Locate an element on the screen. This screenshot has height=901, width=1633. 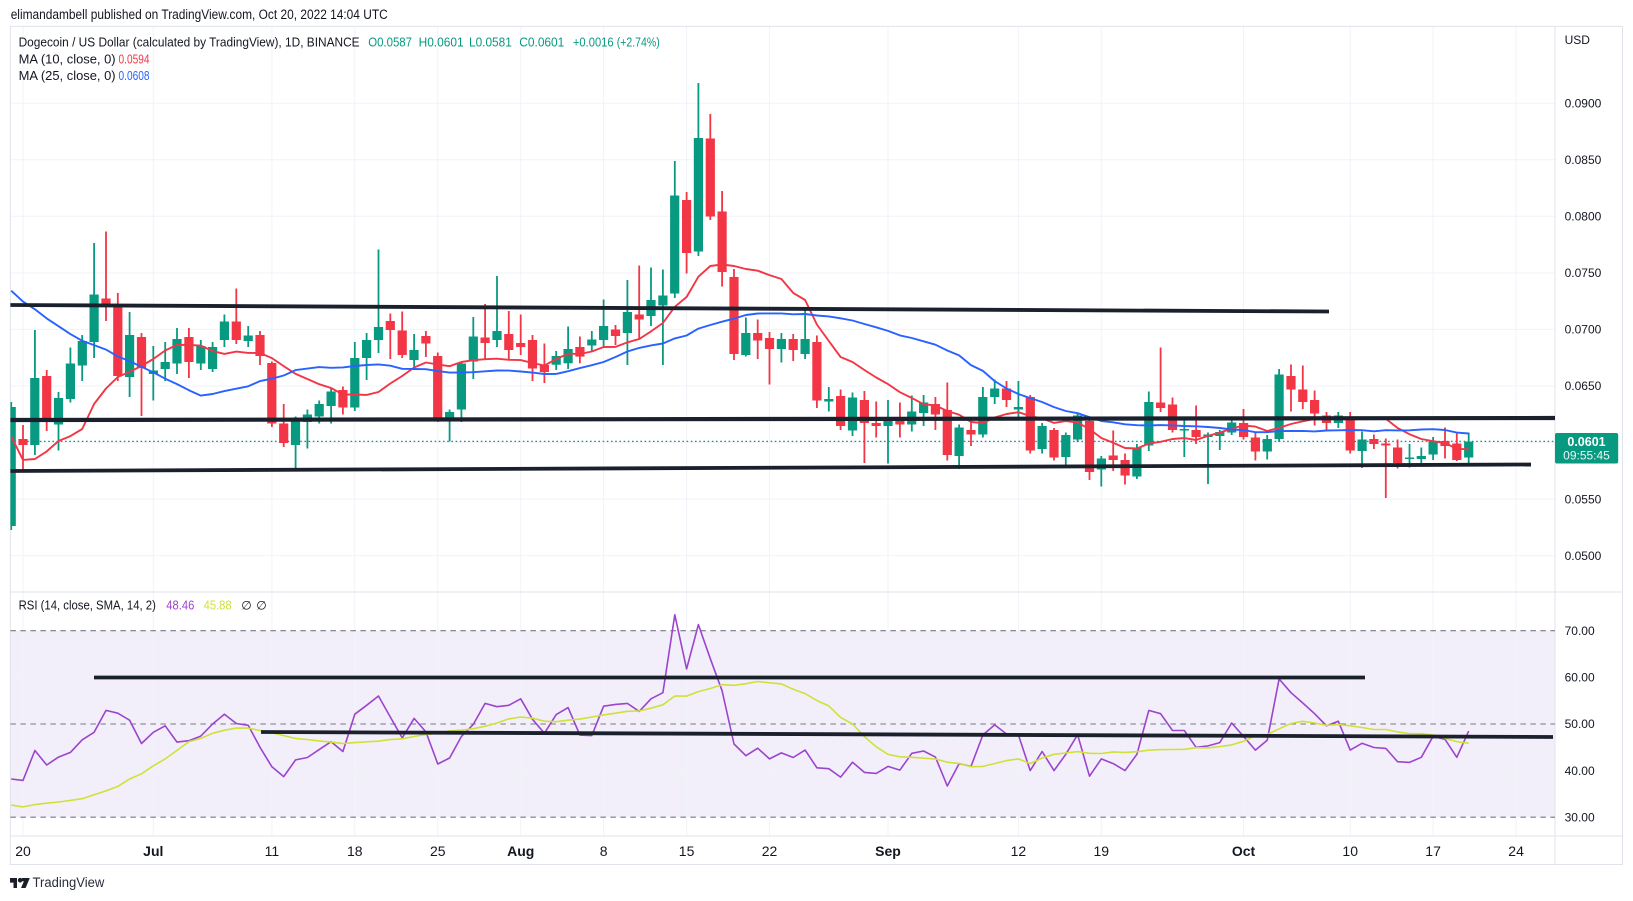
svg-text: Oct is located at coordinates (1244, 851).